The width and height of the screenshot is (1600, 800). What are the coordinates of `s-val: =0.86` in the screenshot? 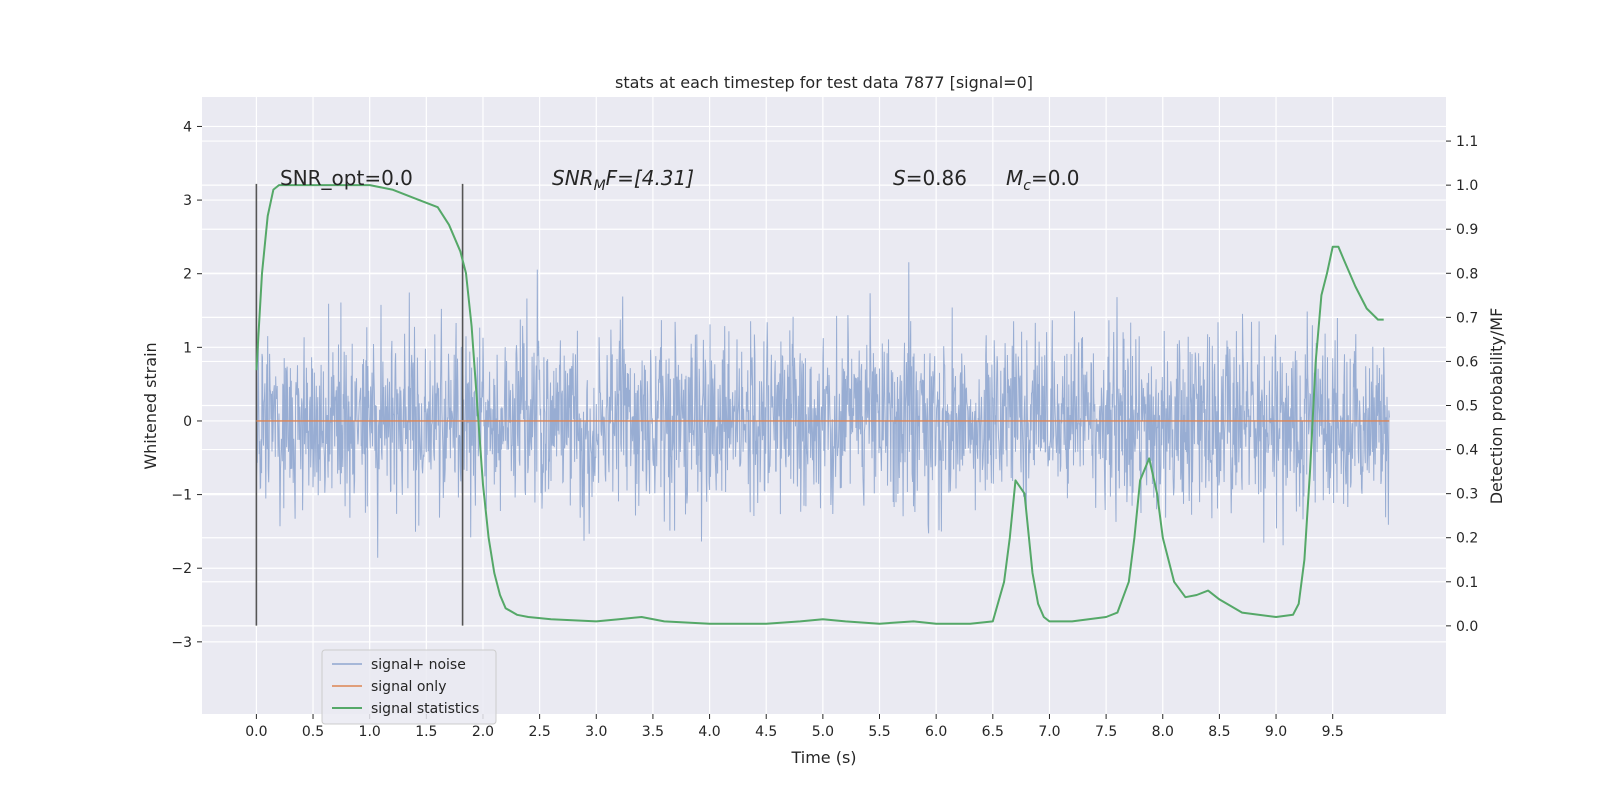 It's located at (936, 178).